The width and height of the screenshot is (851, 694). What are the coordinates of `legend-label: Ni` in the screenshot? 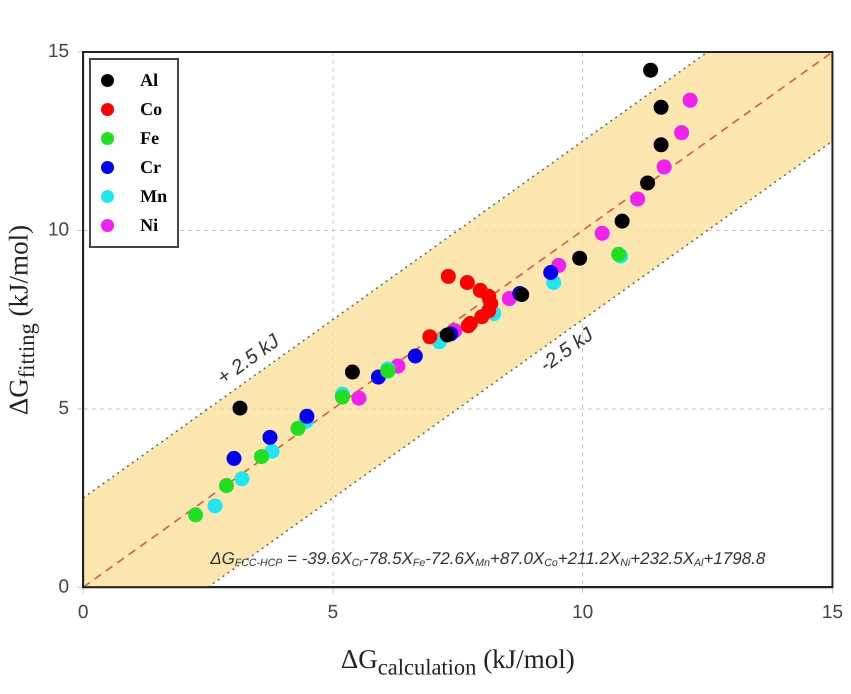 It's located at (149, 225).